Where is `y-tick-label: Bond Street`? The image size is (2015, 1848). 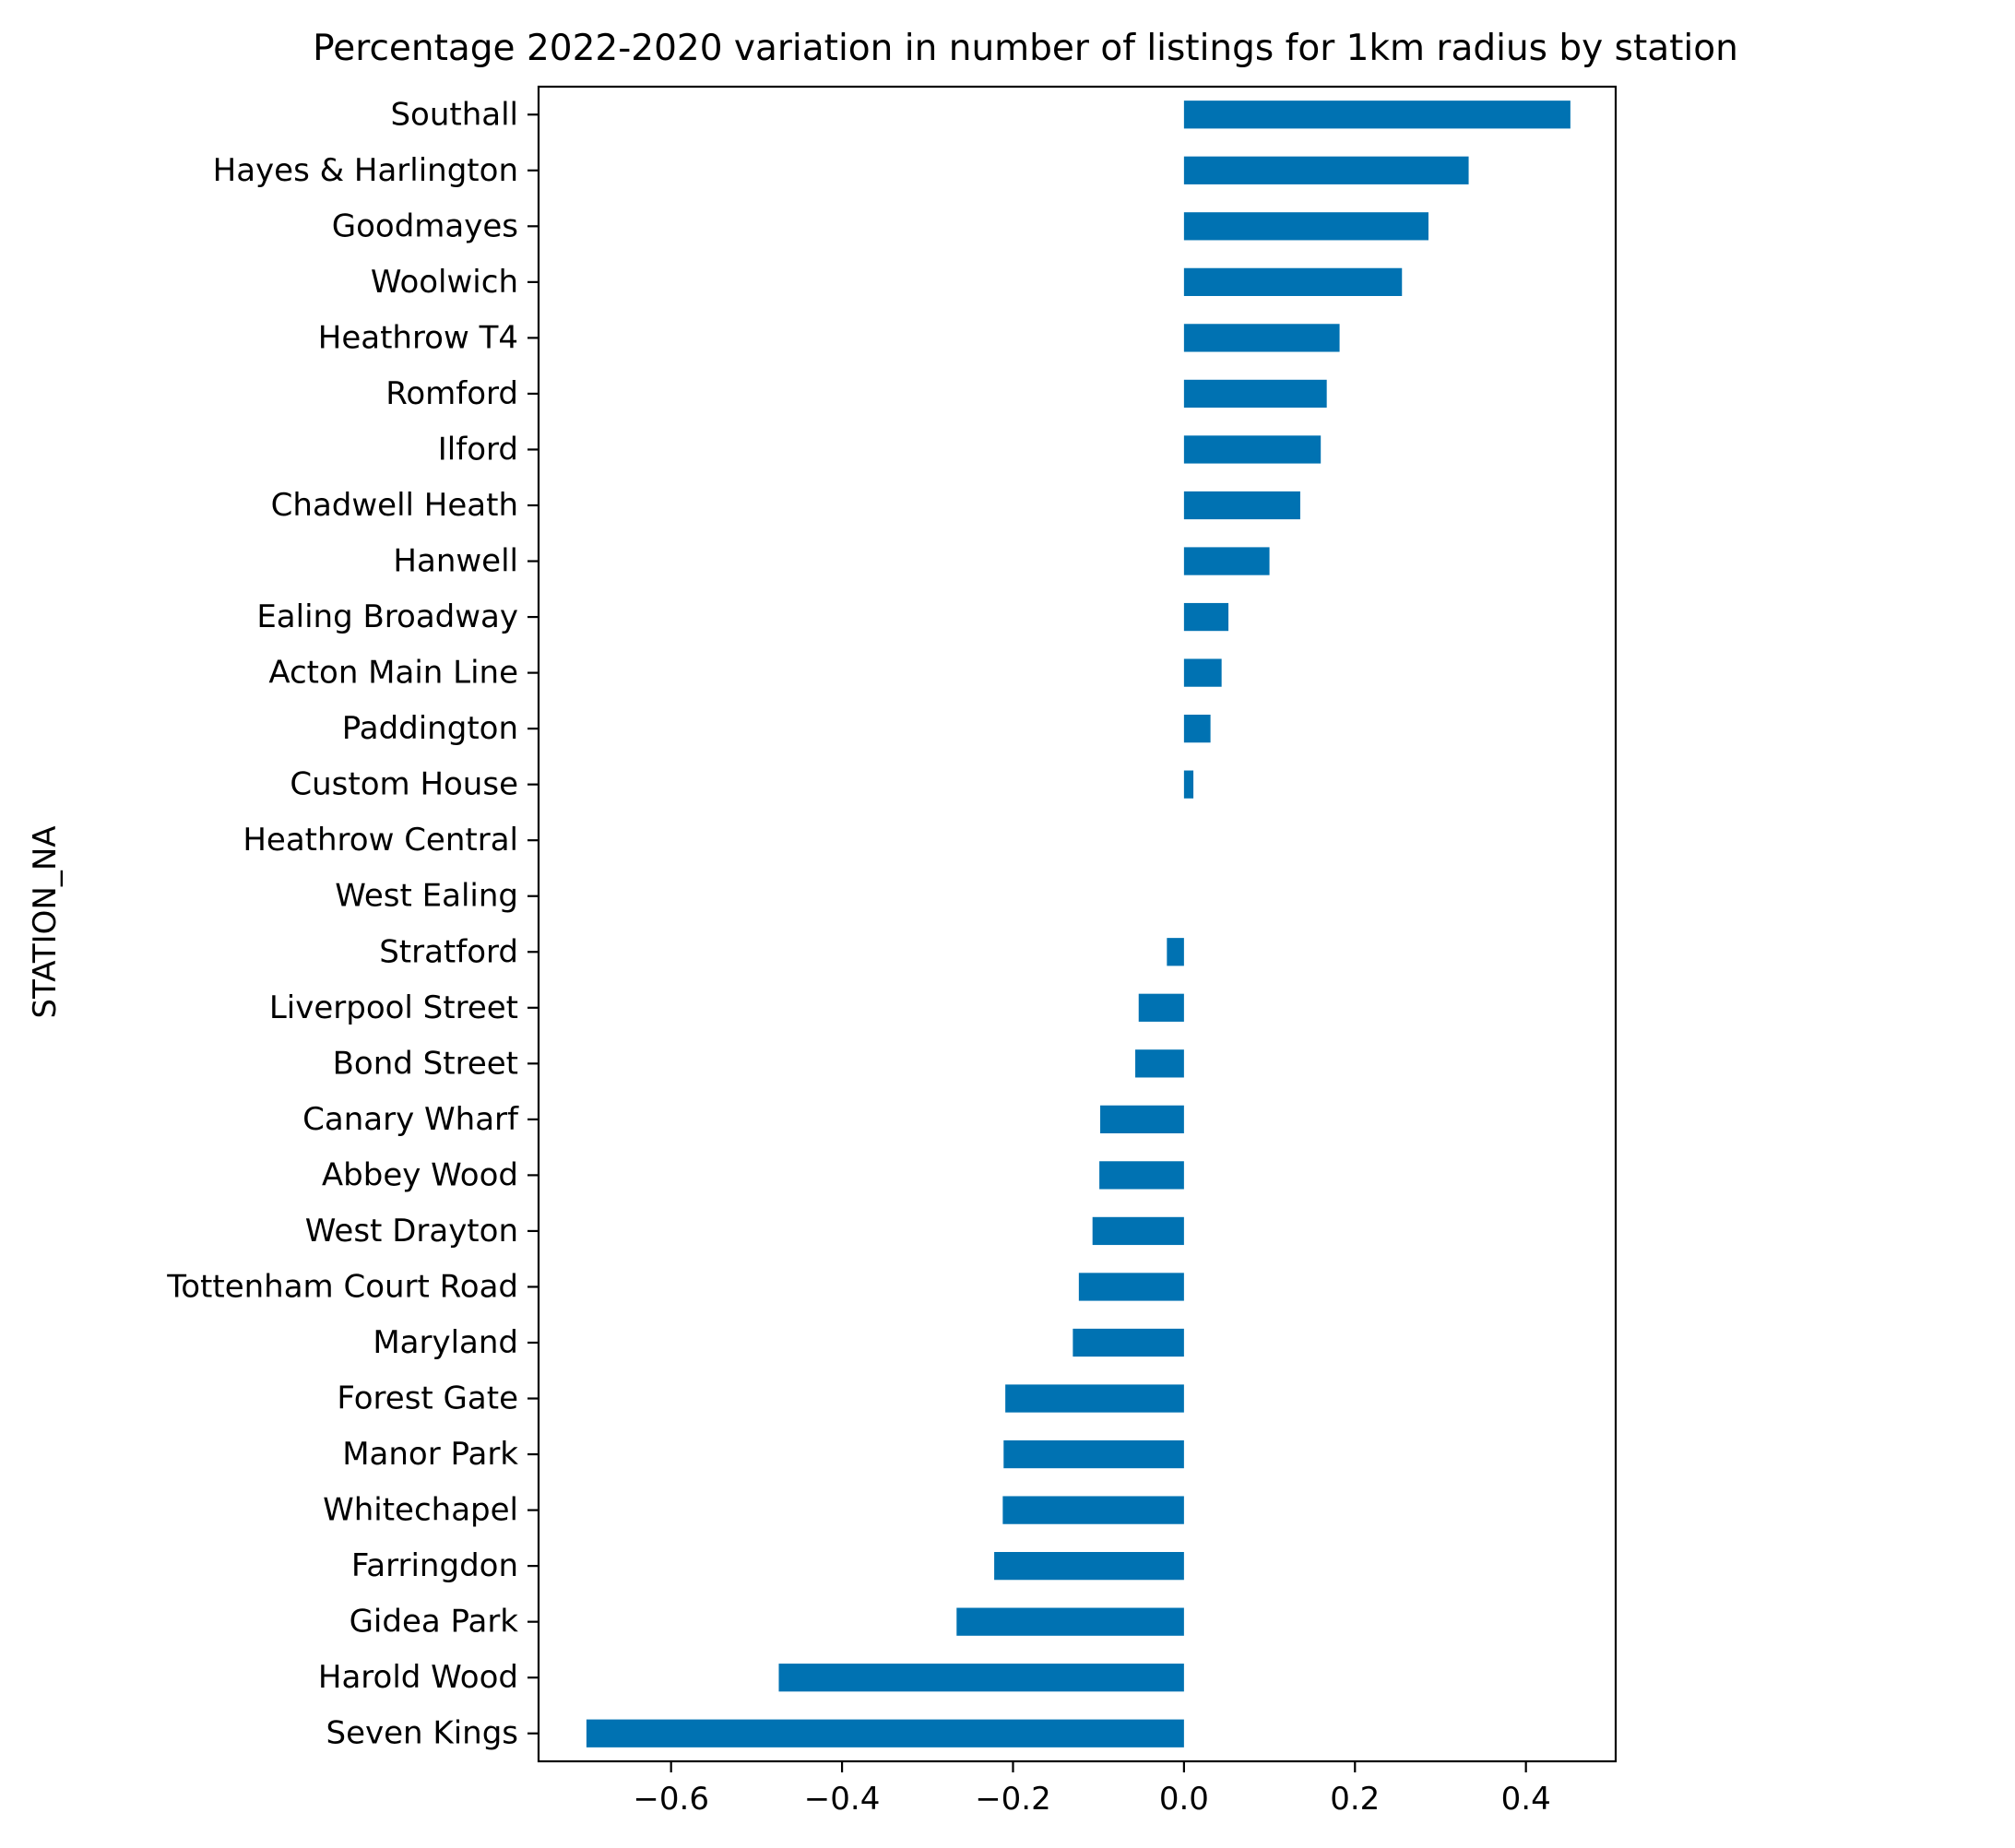 y-tick-label: Bond Street is located at coordinates (425, 1064).